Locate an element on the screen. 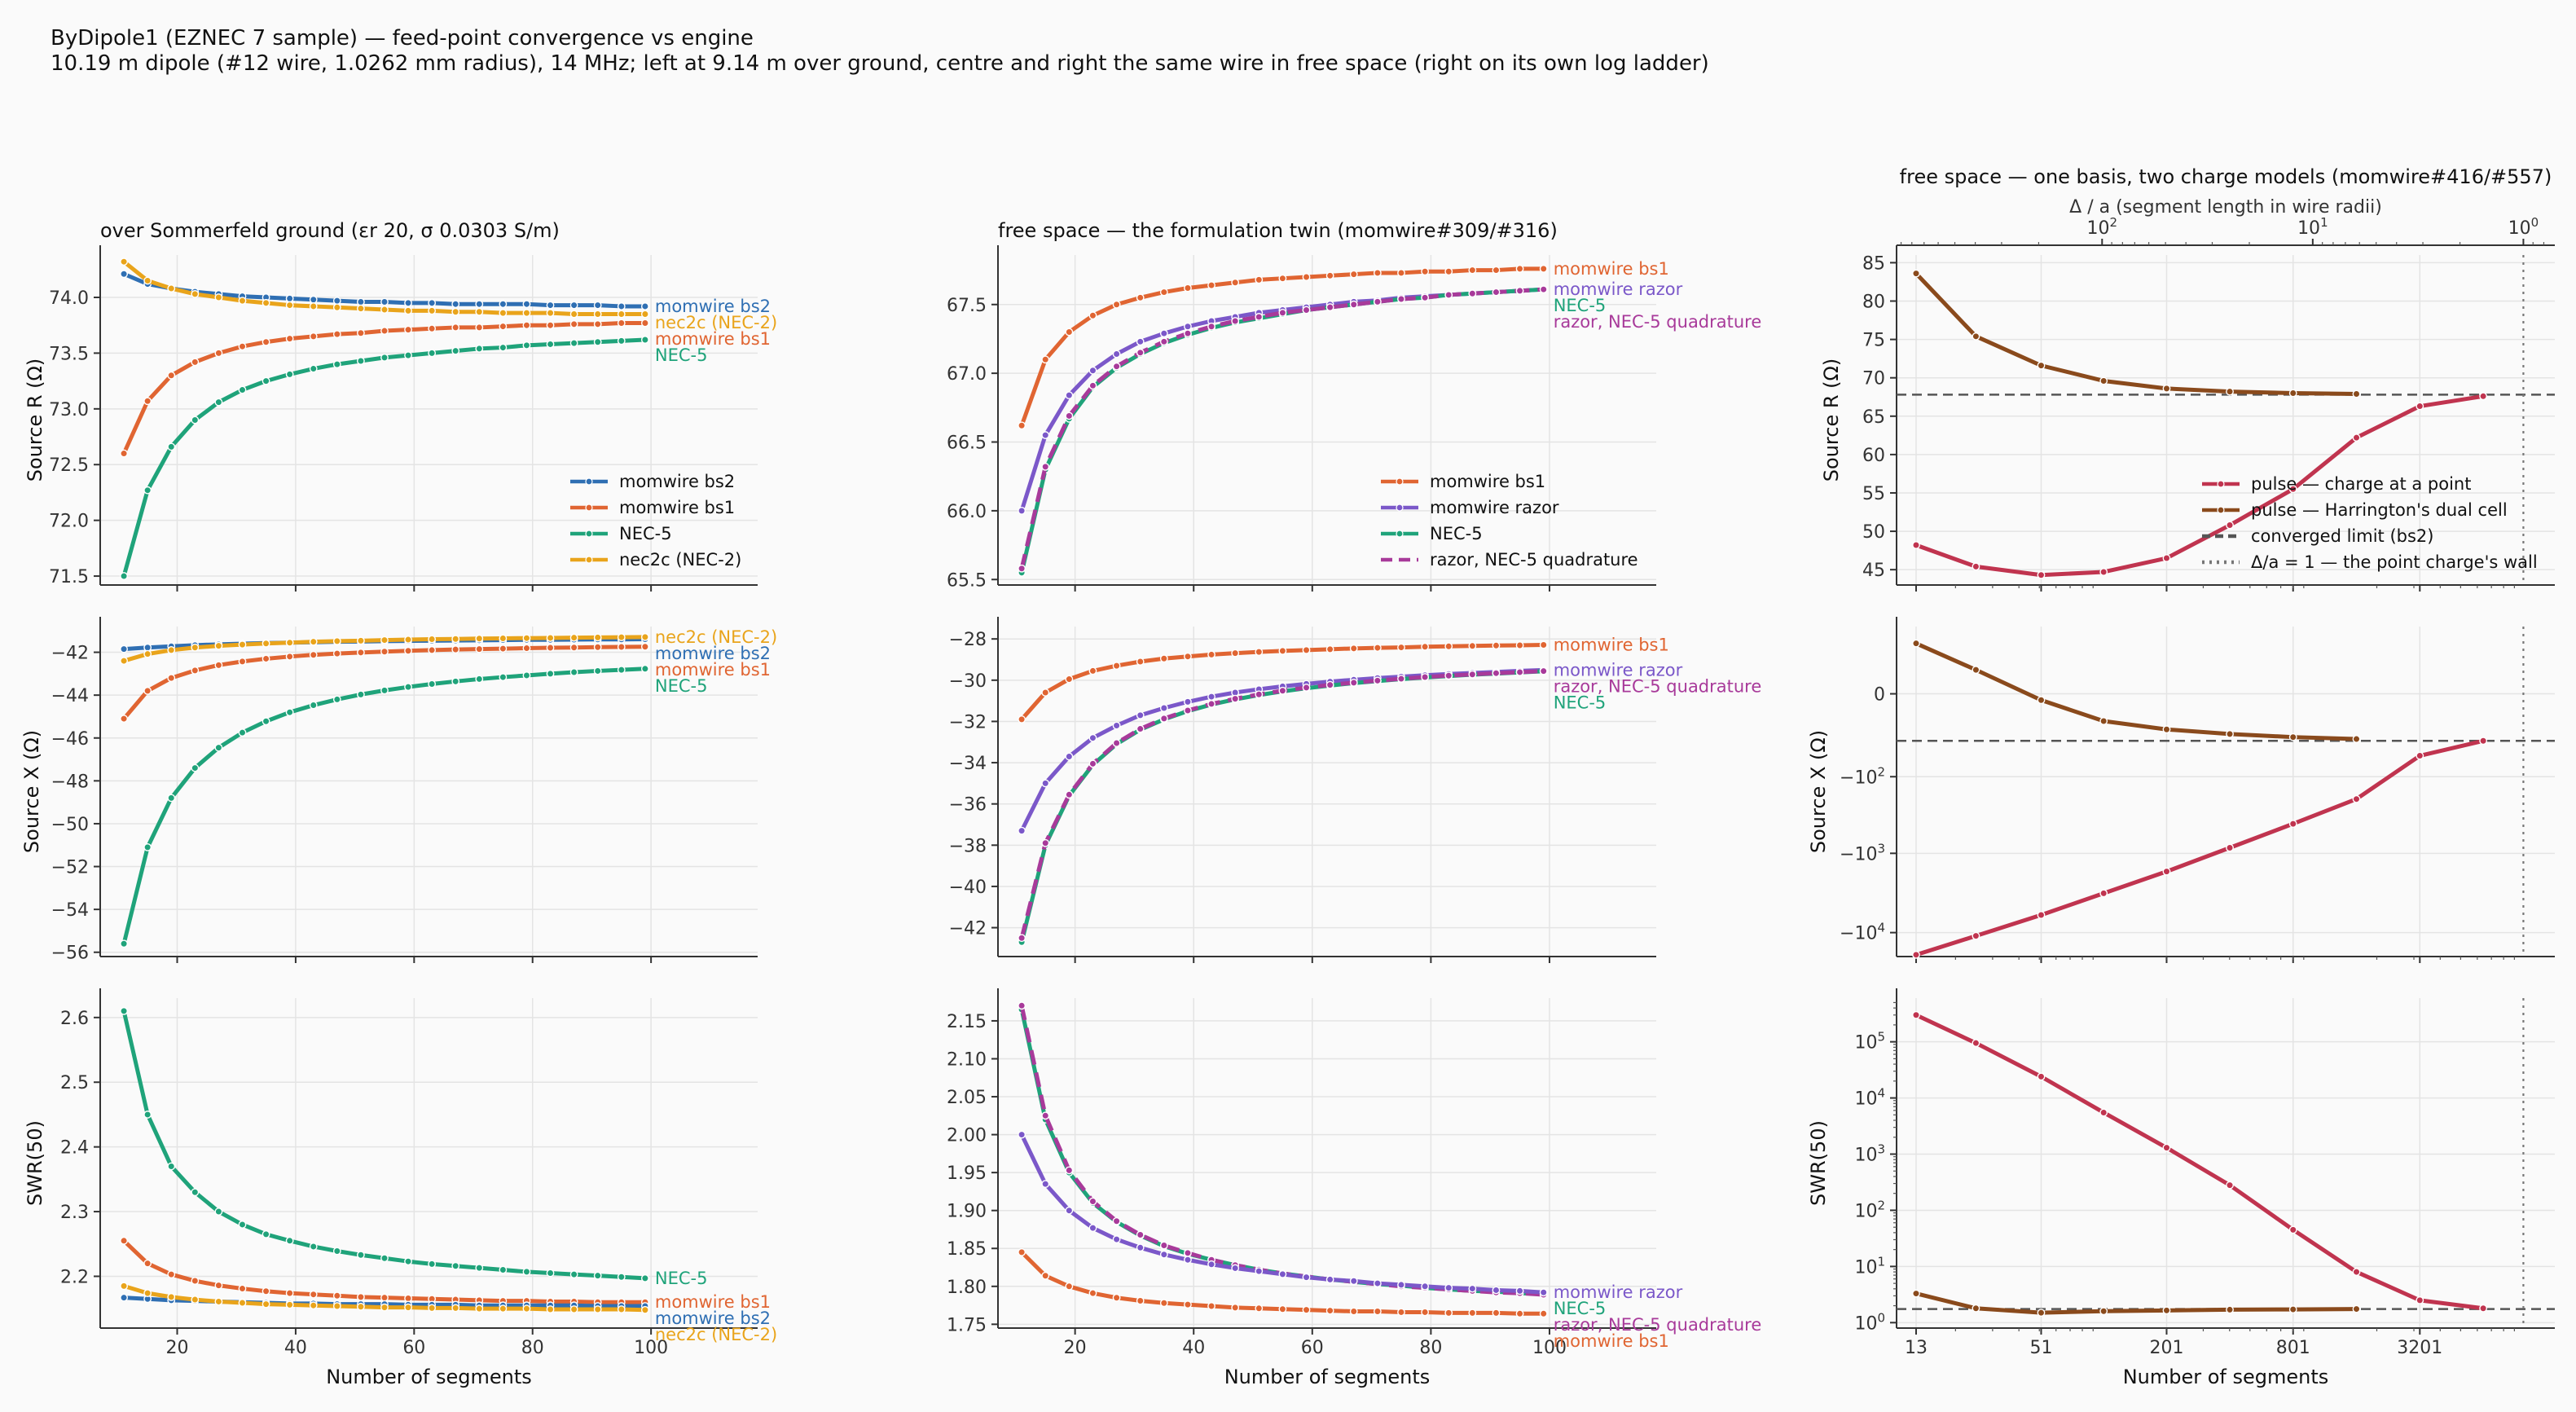 The width and height of the screenshot is (2576, 1412). legend-entry: pulse — Harrington's dual cell is located at coordinates (2379, 510).